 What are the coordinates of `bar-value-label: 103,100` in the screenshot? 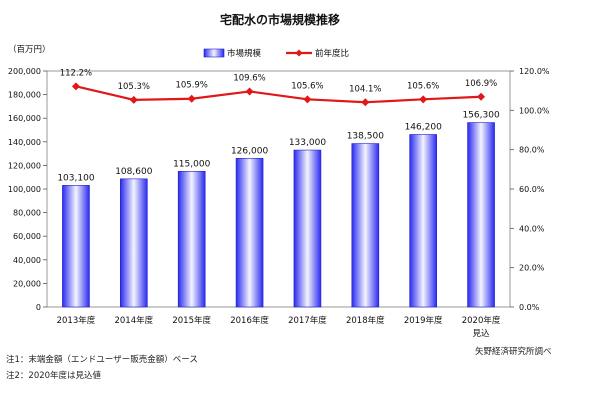 It's located at (75, 178).